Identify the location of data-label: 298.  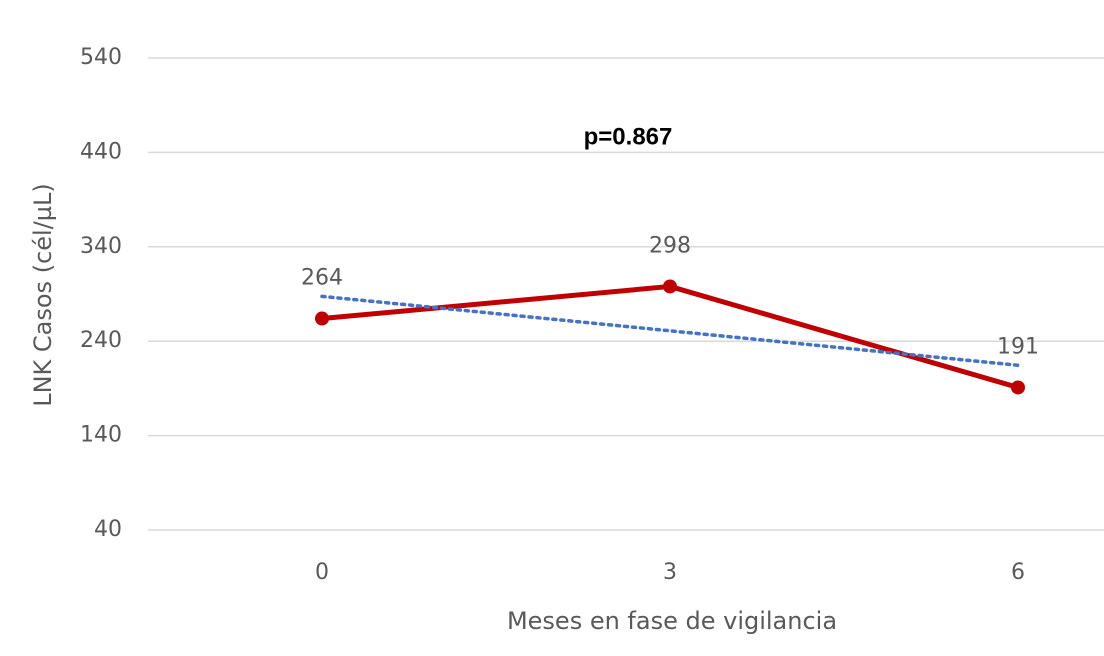
(670, 245).